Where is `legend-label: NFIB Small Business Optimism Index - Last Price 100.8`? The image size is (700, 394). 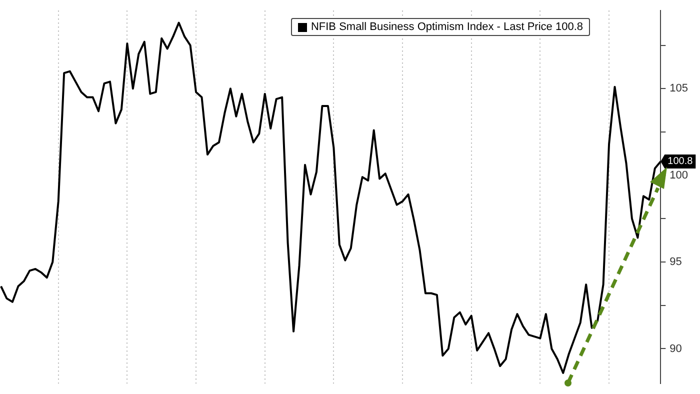 legend-label: NFIB Small Business Optimism Index - Last Price 100.8 is located at coordinates (446, 27).